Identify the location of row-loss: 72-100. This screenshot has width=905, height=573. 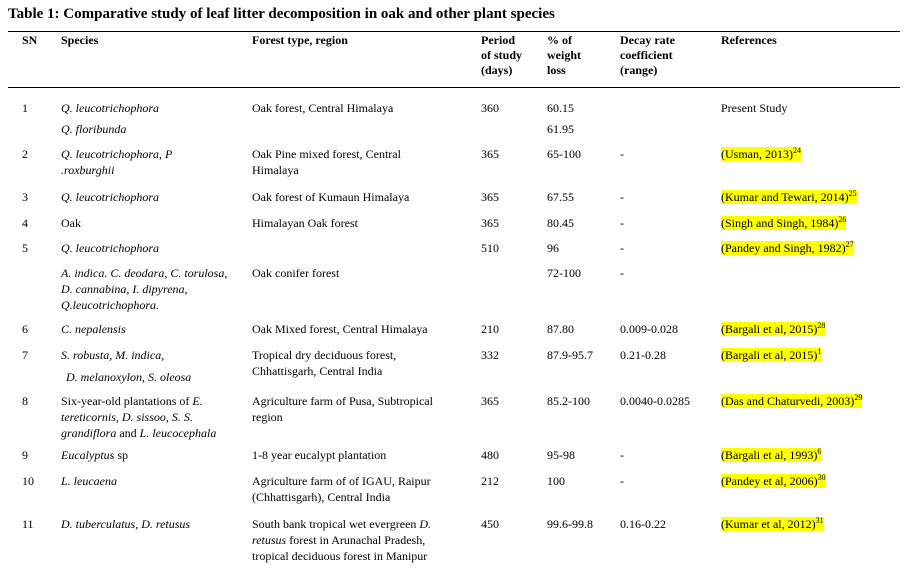
(564, 273).